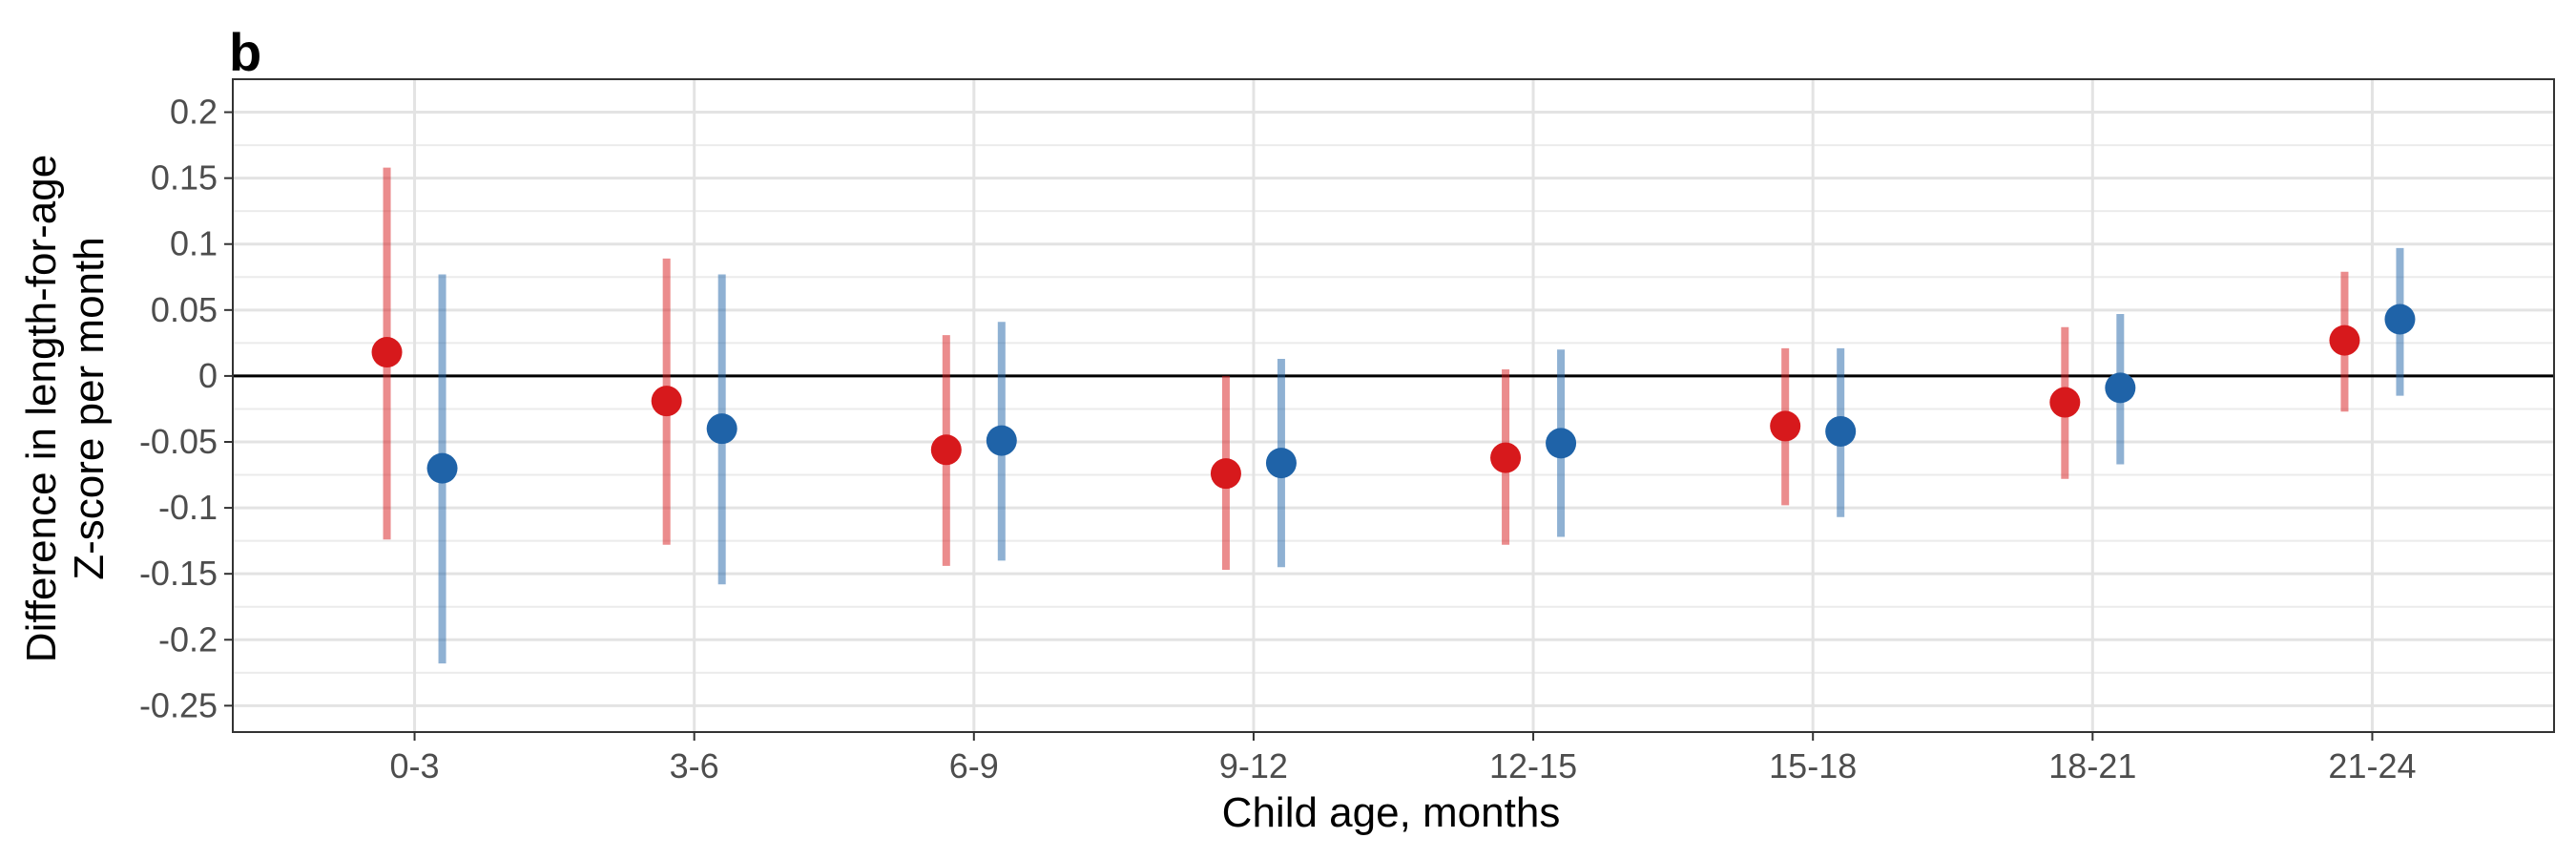  What do you see at coordinates (184, 178) in the screenshot?
I see `y-tick-label: 0.15` at bounding box center [184, 178].